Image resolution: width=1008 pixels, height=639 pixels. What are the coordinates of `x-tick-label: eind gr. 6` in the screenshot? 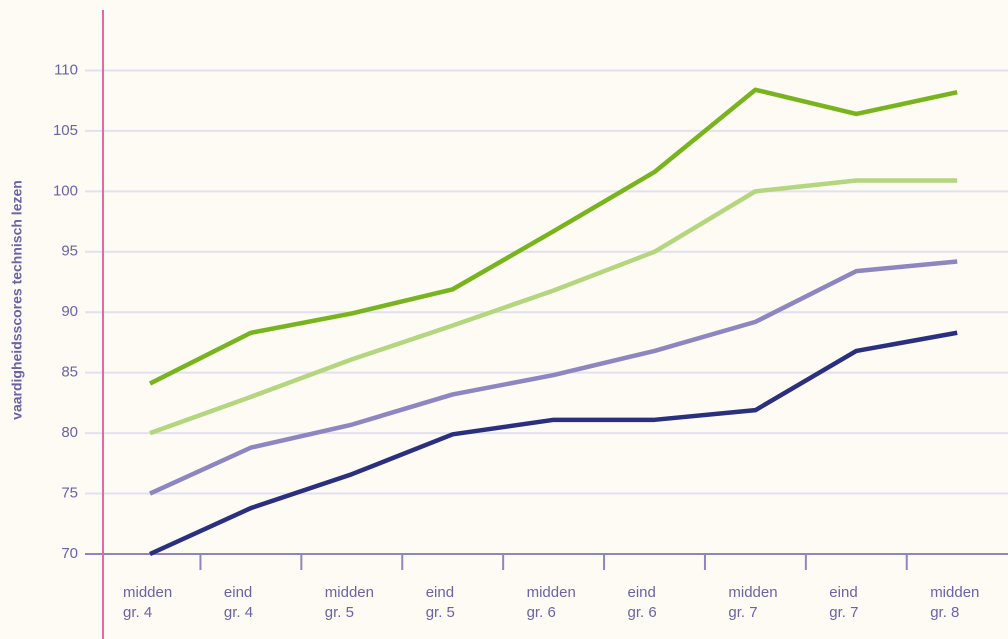 It's located at (642, 602).